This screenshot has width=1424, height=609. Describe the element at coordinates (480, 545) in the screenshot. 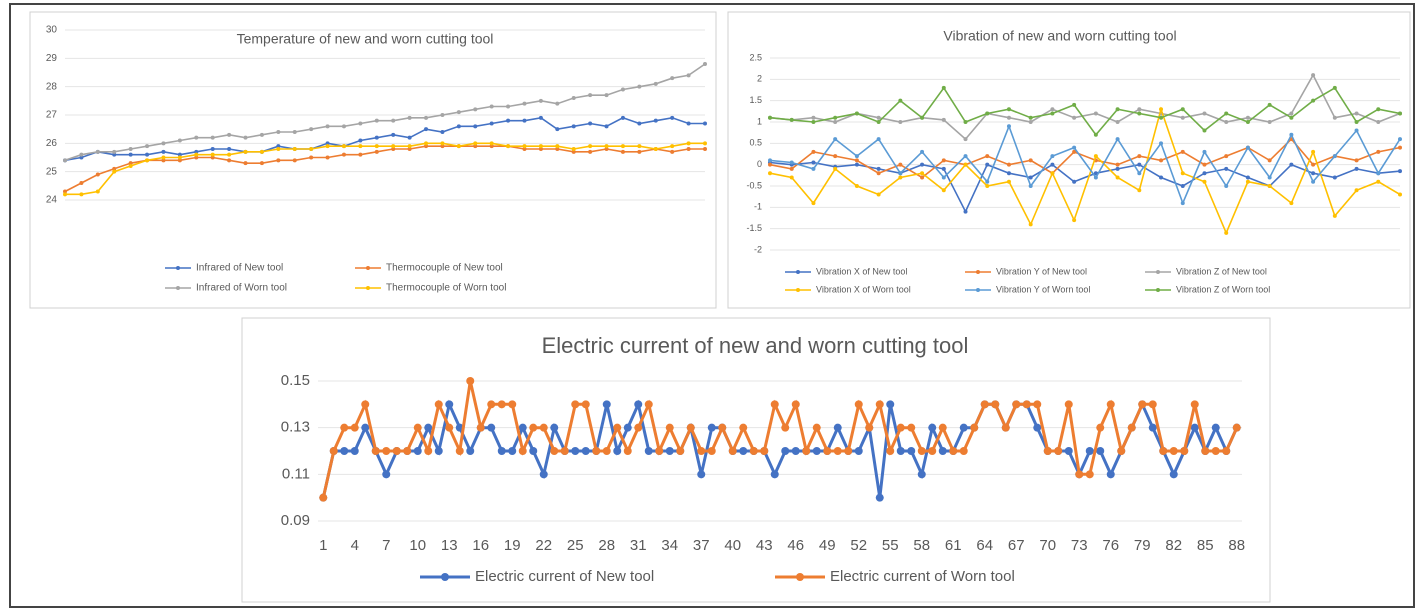

I see `x-tick-label: 16` at that location.